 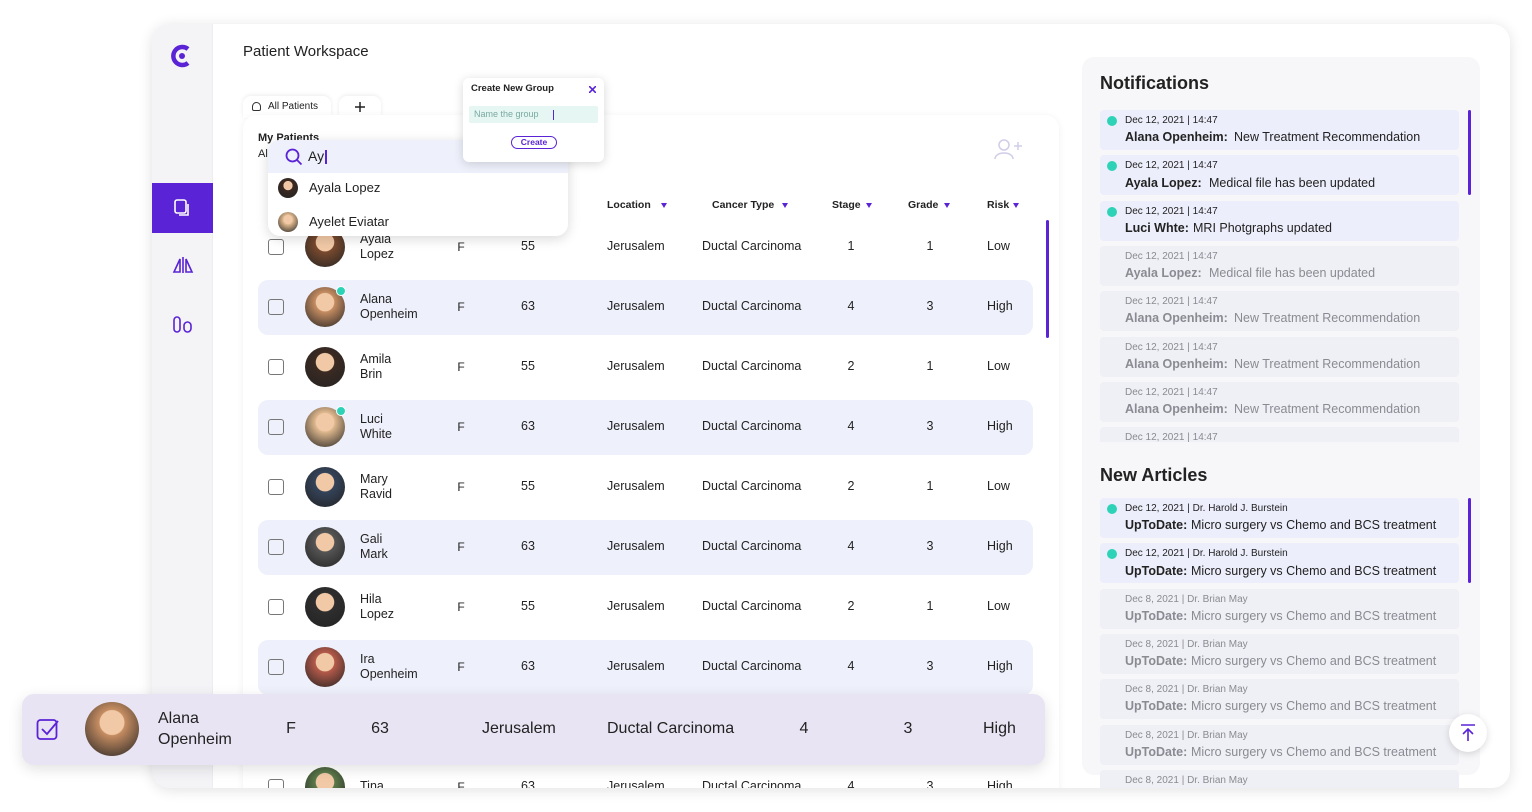 What do you see at coordinates (349, 221) in the screenshot?
I see `search-suggestion: Ayelet Eviatar` at bounding box center [349, 221].